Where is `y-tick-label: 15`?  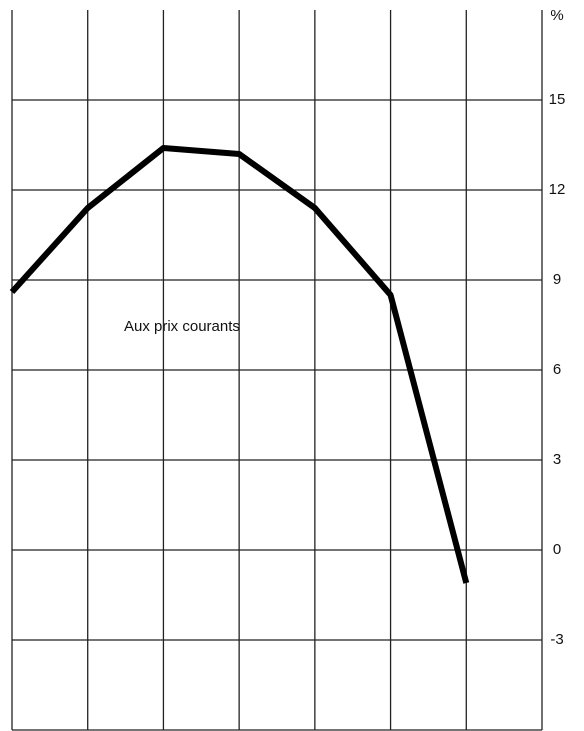 y-tick-label: 15 is located at coordinates (557, 99).